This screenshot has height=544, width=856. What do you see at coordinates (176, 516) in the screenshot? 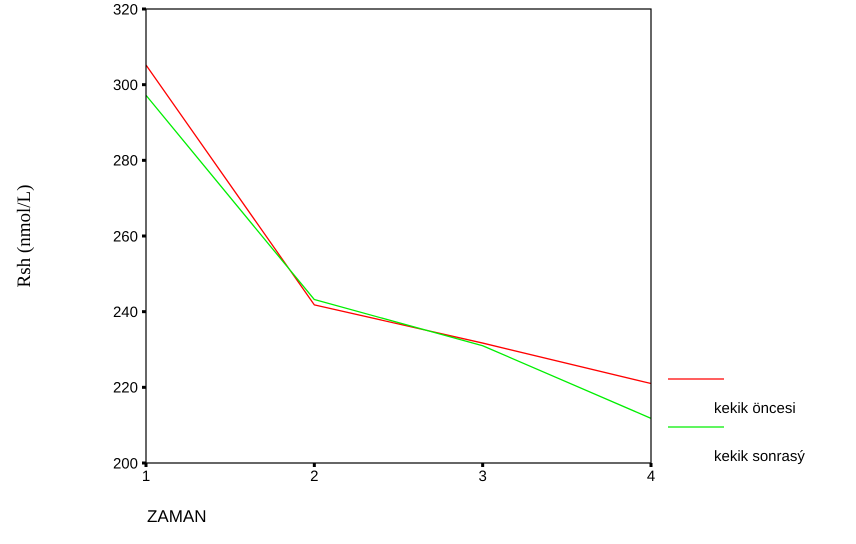
I see `x-axis-title: ZAMAN` at bounding box center [176, 516].